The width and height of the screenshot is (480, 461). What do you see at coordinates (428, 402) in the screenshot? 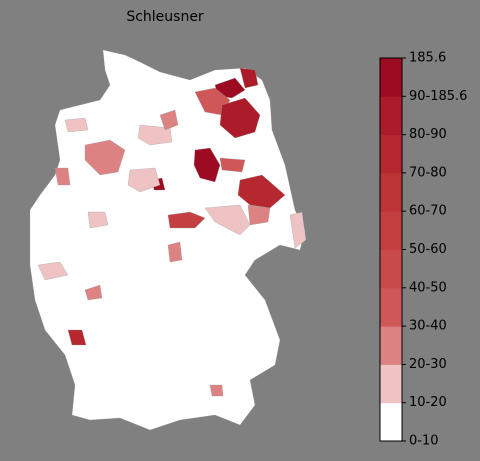
I see `colorbar-label: 10-20` at bounding box center [428, 402].